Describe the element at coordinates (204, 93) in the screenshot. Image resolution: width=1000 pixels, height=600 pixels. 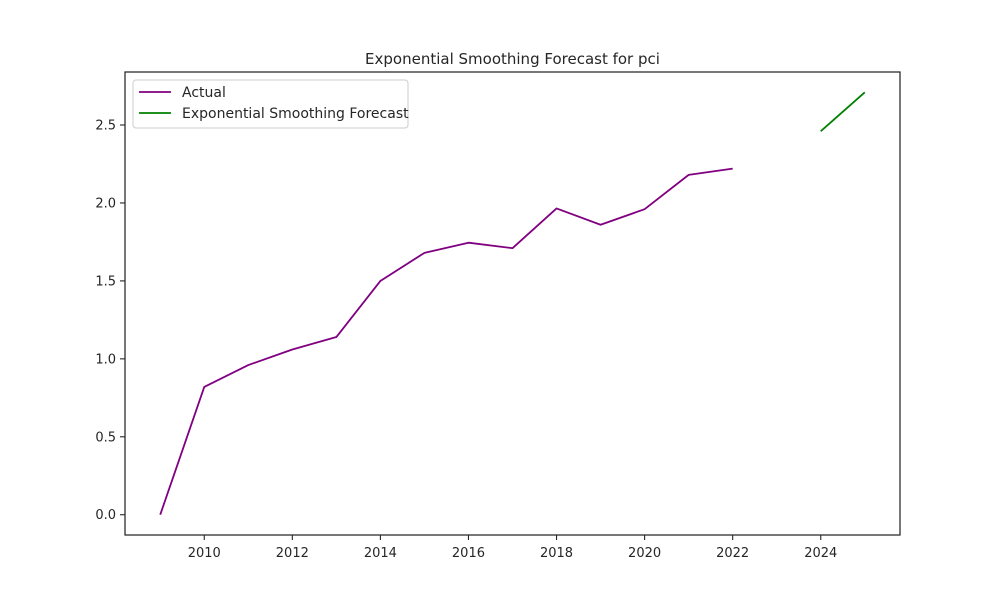
I see `legend-label-0: Actual` at that location.